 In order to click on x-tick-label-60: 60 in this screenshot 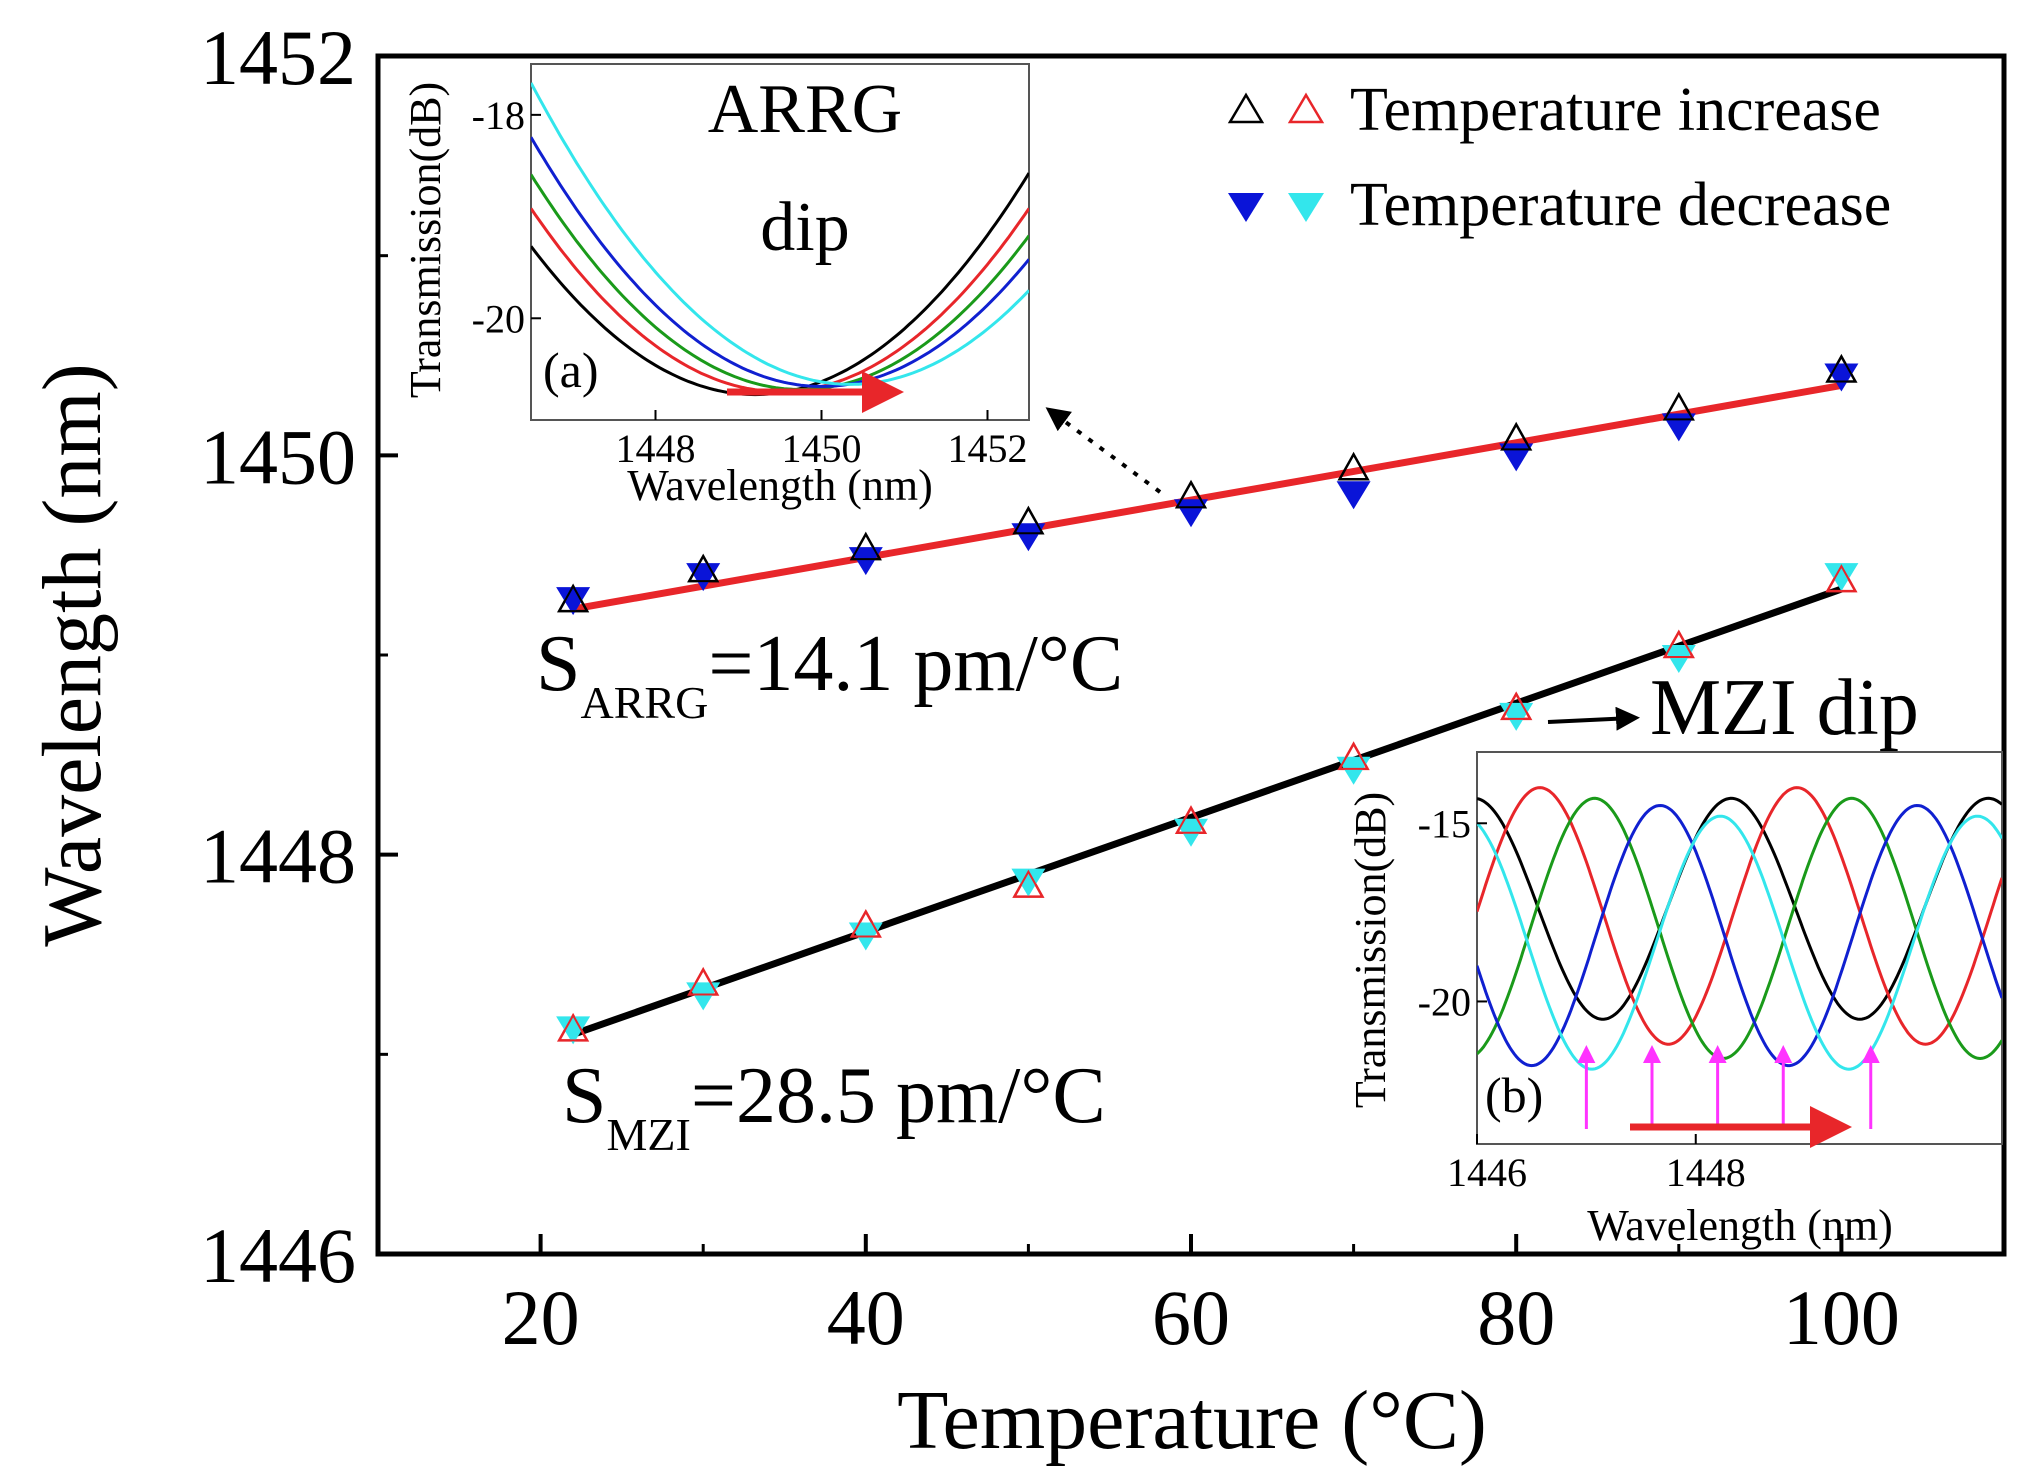, I will do `click(1191, 1317)`.